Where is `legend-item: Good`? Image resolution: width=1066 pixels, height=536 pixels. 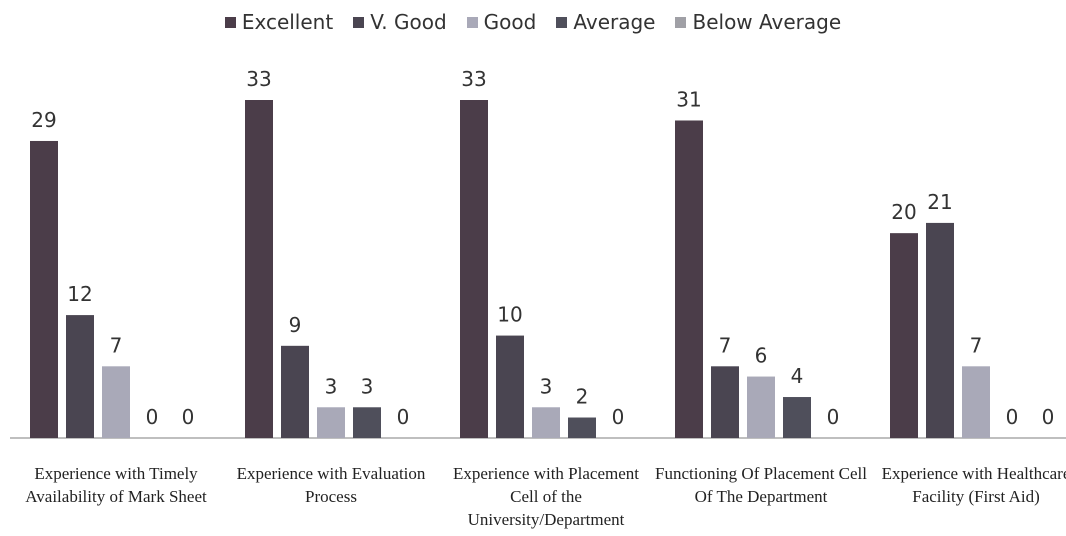
legend-item: Good is located at coordinates (501, 22).